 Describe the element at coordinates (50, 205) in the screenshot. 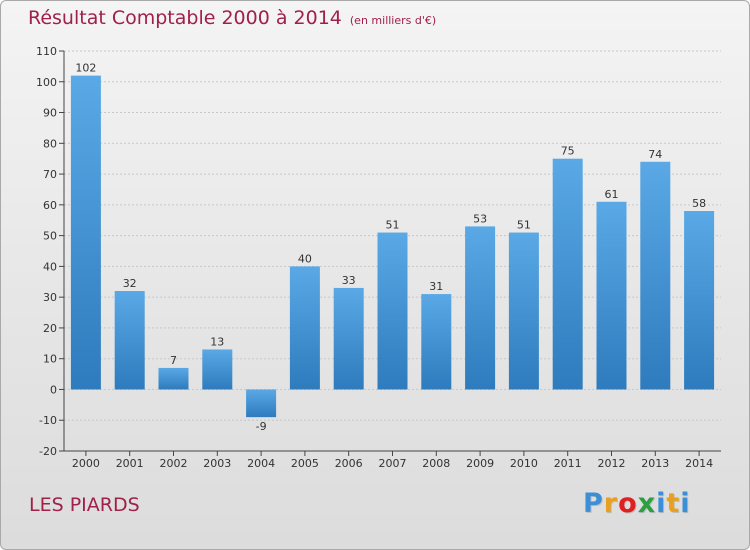

I see `y-tick-label: 60` at that location.